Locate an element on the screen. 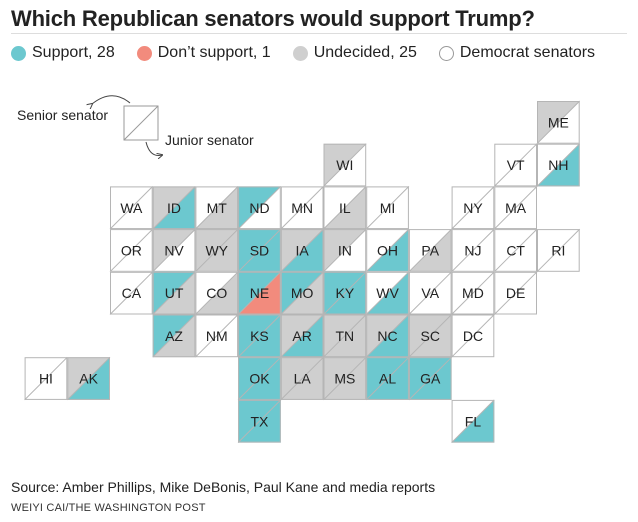 The width and height of the screenshot is (638, 522). tile-co: CO is located at coordinates (217, 293).